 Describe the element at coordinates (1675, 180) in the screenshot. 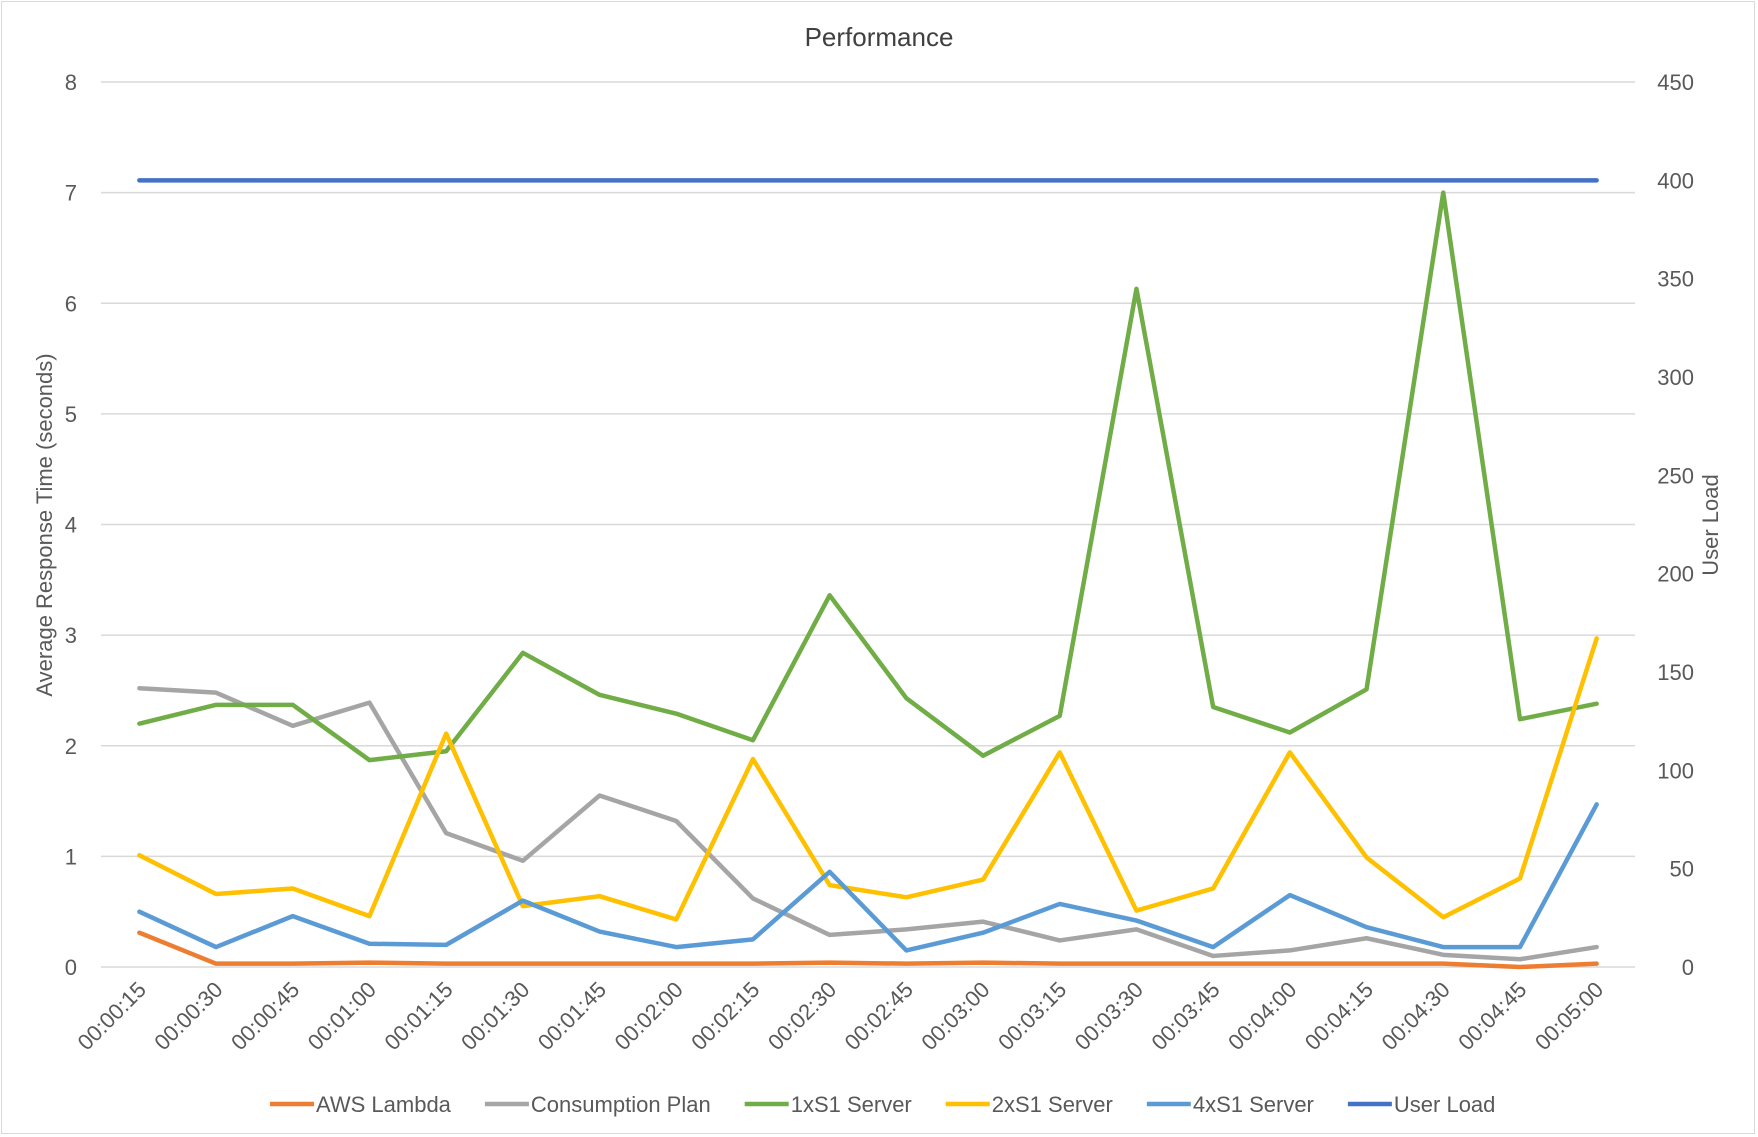

I see `y2-tick-label: 400` at that location.